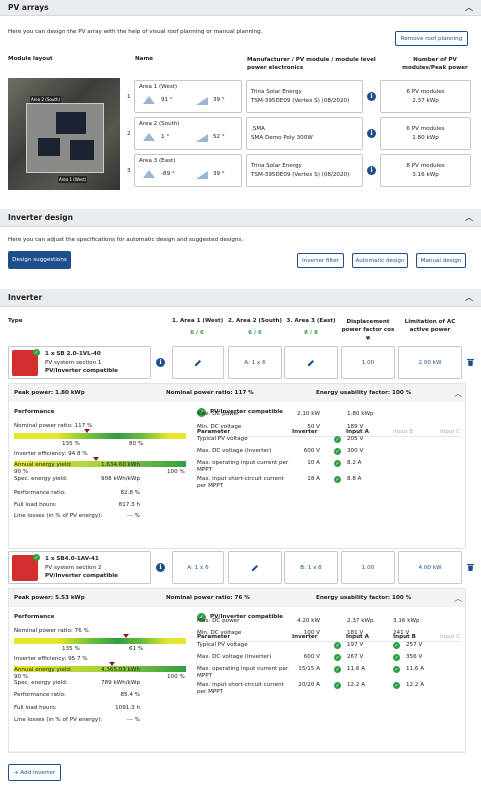  Describe the element at coordinates (255, 333) in the screenshot. I see `area2-count: 6 / 6` at that location.